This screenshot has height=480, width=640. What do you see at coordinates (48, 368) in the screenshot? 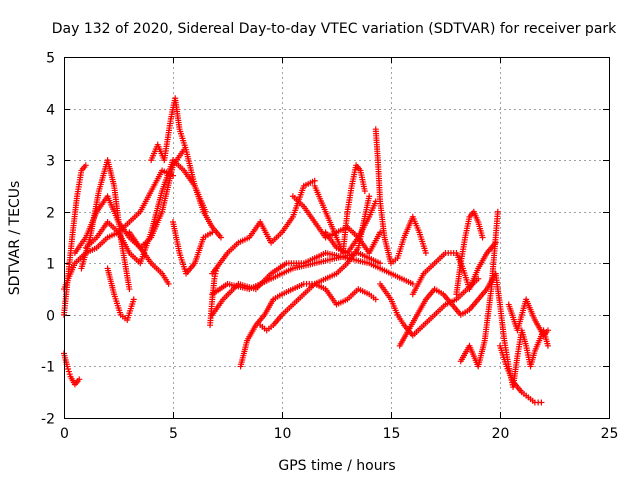
I see `y-tick-label: -1` at bounding box center [48, 368].